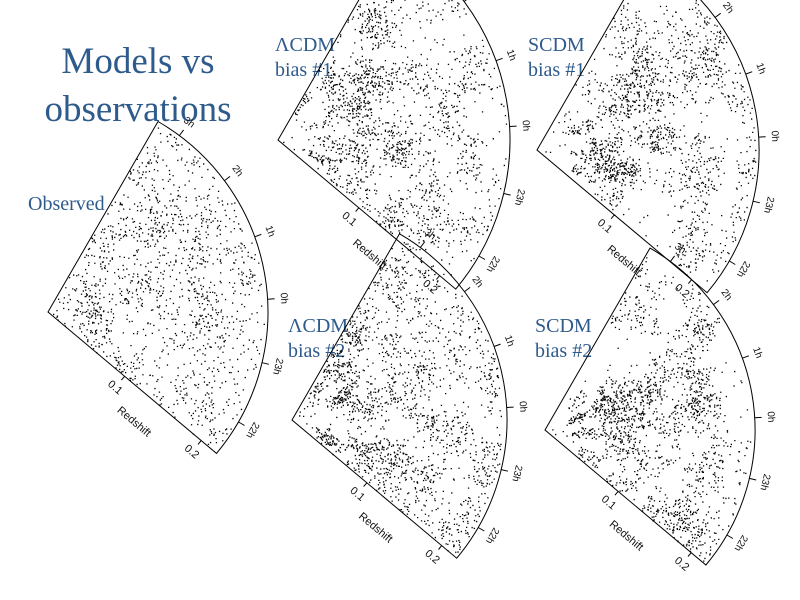 The width and height of the screenshot is (800, 600). What do you see at coordinates (66, 204) in the screenshot?
I see `panel-label-observed-line1: Observed` at bounding box center [66, 204].